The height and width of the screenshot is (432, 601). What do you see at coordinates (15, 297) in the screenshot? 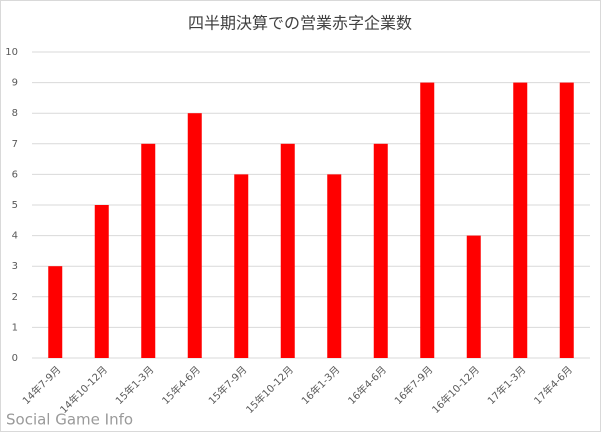
I see `y-tick-label: 2` at bounding box center [15, 297].